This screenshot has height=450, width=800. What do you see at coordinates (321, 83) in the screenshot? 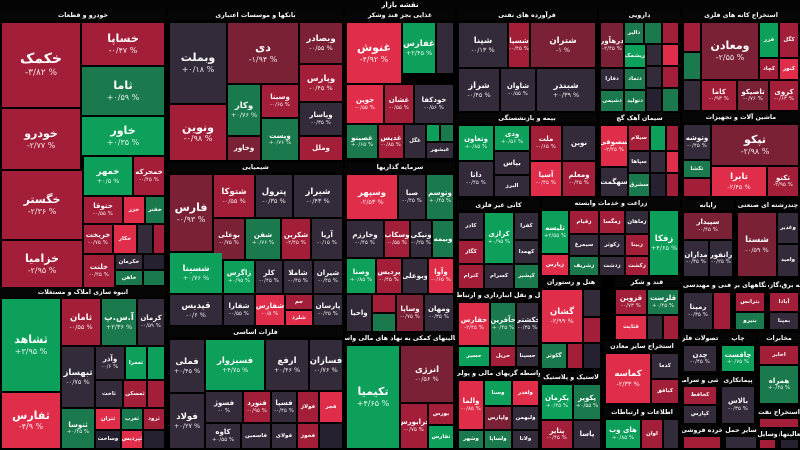
I see `stock-tile: وپارس -۰/۴۵ %` at bounding box center [321, 83].